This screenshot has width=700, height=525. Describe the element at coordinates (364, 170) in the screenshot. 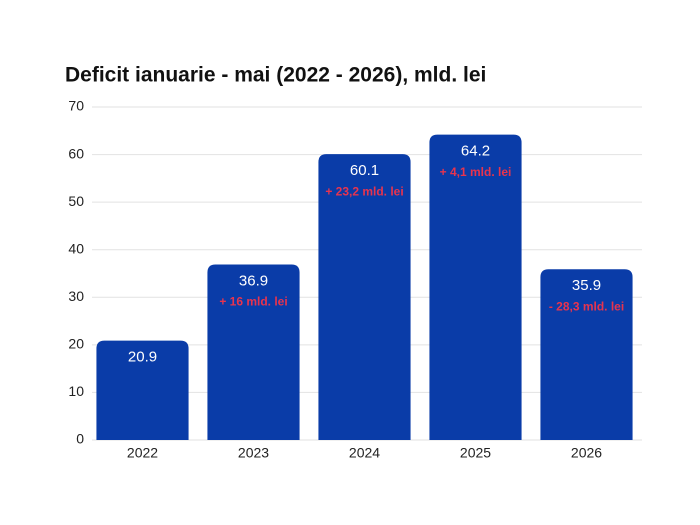

I see `value-label: 60.1` at that location.